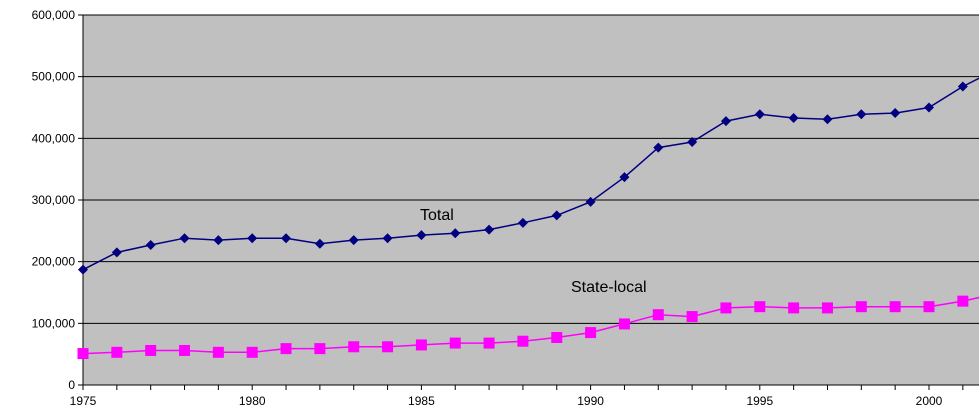 Image resolution: width=979 pixels, height=410 pixels. What do you see at coordinates (421, 401) in the screenshot?
I see `x-tick-label: 1985` at bounding box center [421, 401].